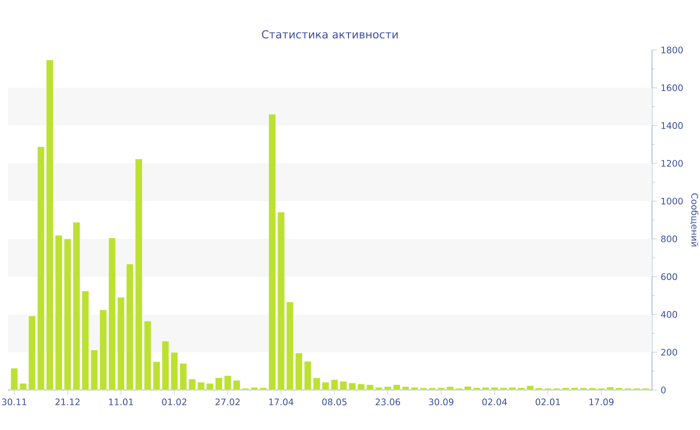 This screenshot has height=430, width=700. I want to click on x-tick-label: 01.02, so click(174, 402).